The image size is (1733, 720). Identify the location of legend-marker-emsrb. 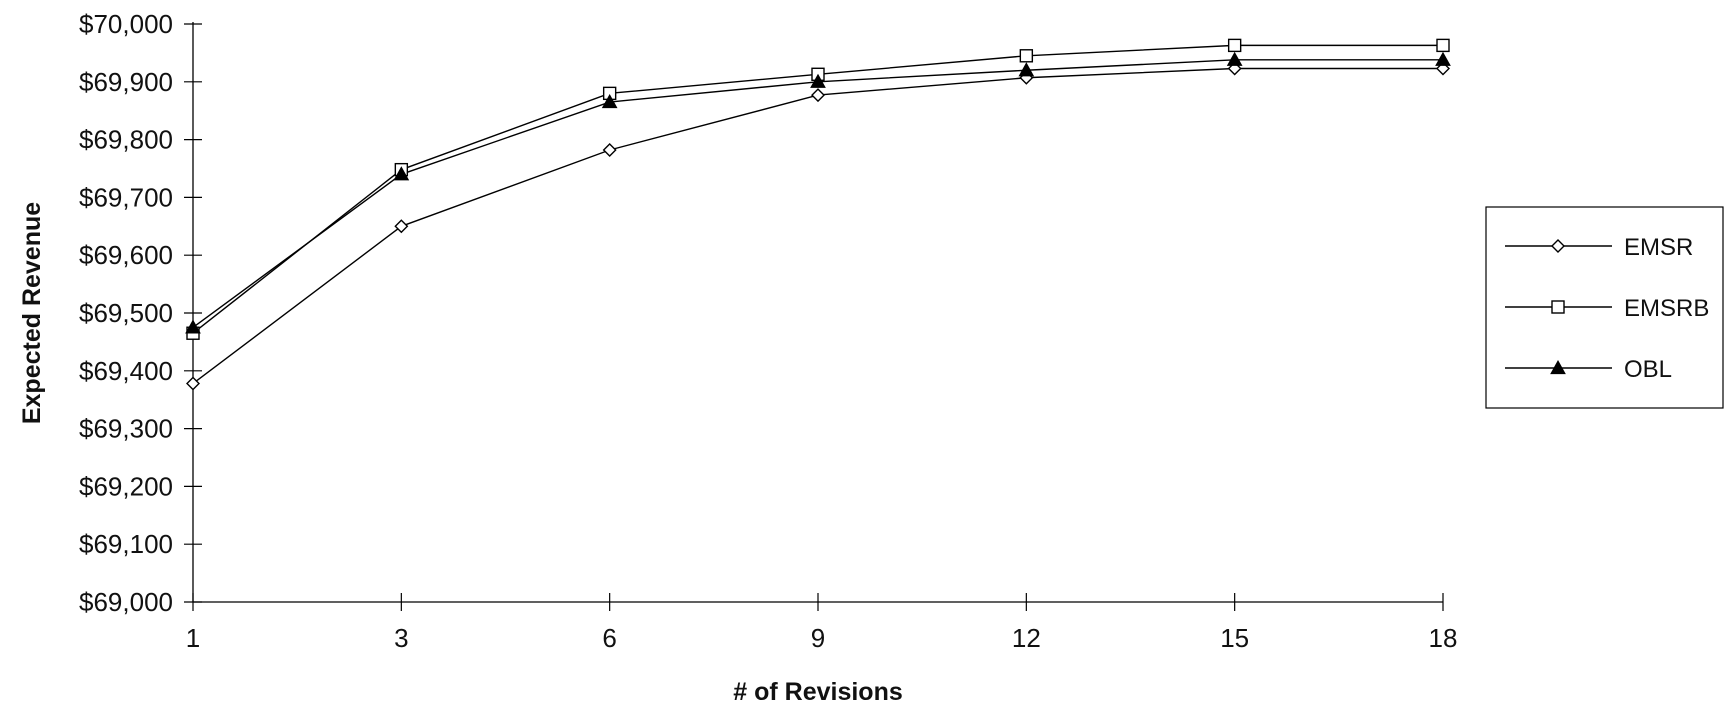
(1558, 307).